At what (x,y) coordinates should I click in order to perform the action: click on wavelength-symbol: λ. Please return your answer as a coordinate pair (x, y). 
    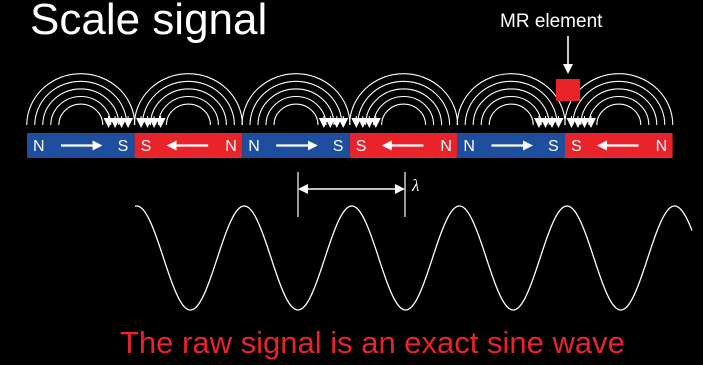
    Looking at the image, I should click on (416, 185).